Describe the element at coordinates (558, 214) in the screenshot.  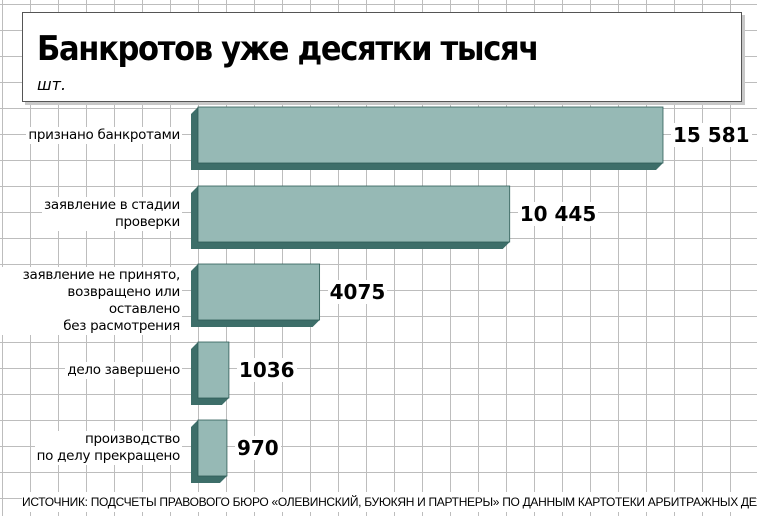
I see `value-label: 10 445` at that location.